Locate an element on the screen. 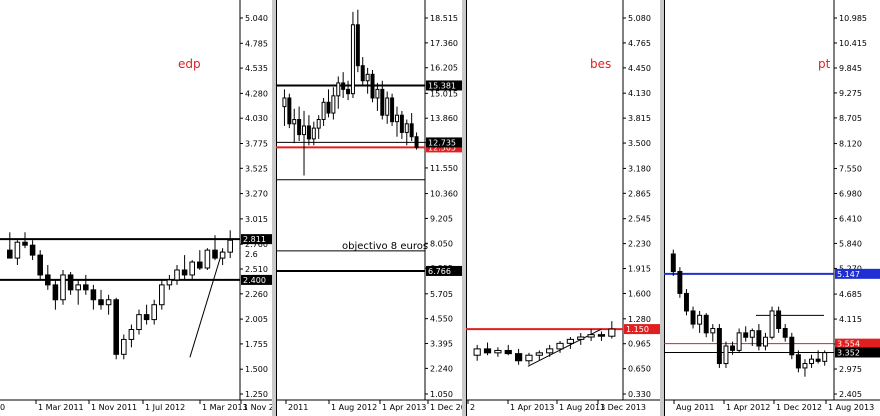  y-tick-label: 2.545 is located at coordinates (639, 219).